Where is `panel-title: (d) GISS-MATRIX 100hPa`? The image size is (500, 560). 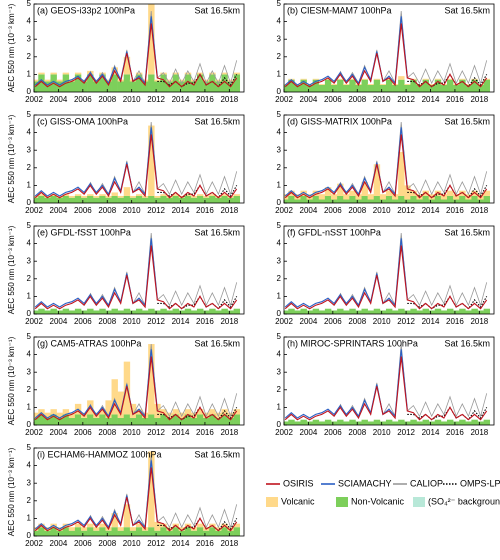
panel-title: (d) GISS-MATRIX 100hPa is located at coordinates (339, 121).